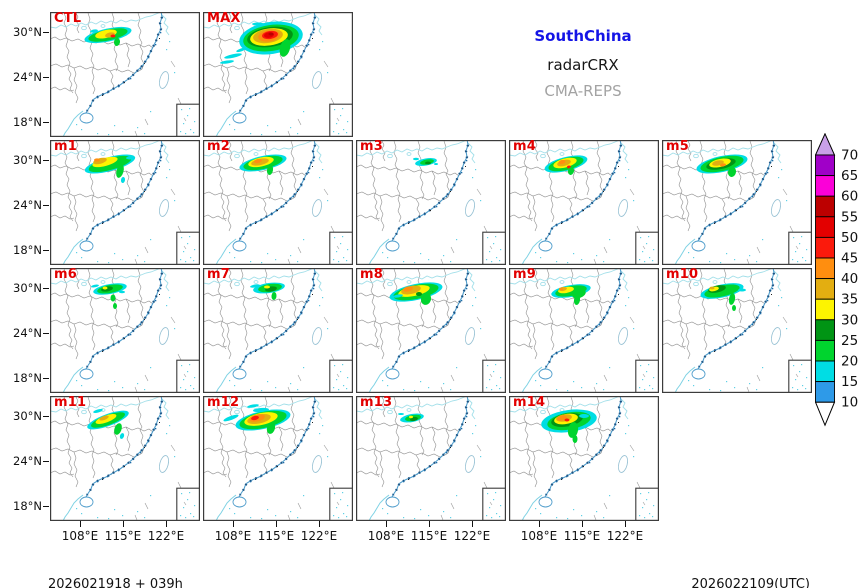 Image resolution: width=860 pixels, height=588 pixels. I want to click on panel-m12: m12, so click(278, 458).